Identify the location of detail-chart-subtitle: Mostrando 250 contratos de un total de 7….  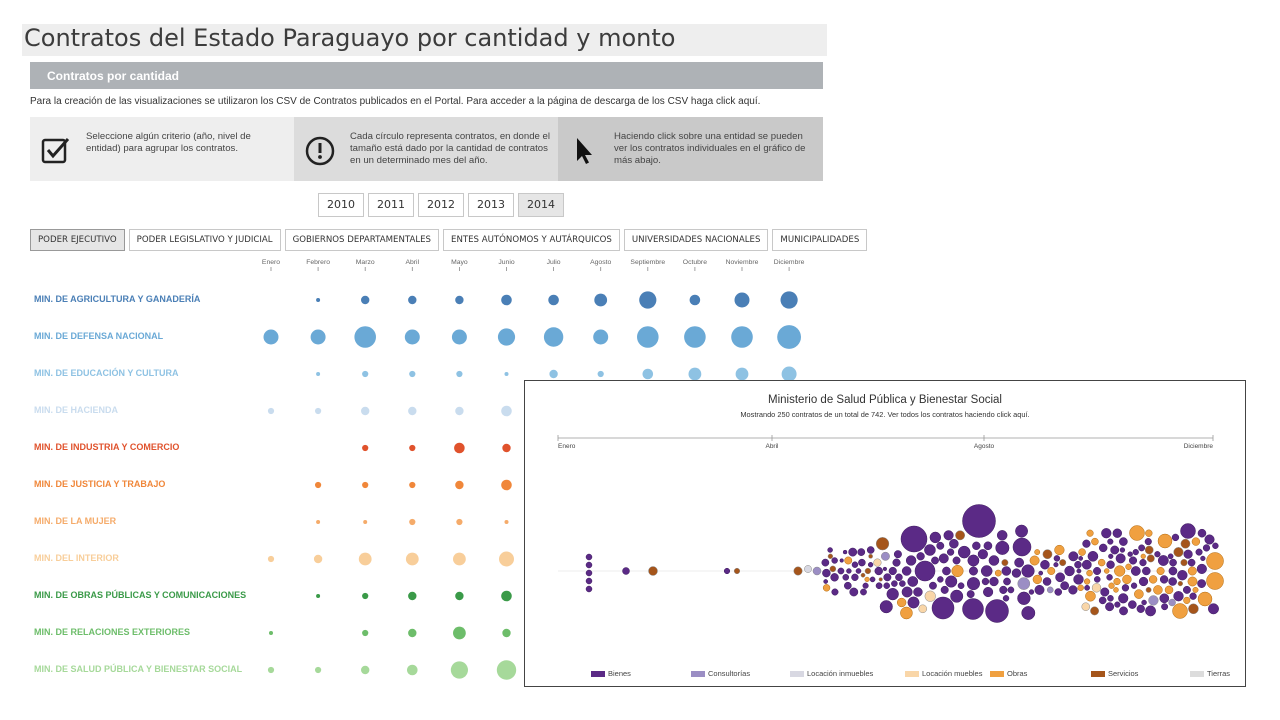
(885, 414).